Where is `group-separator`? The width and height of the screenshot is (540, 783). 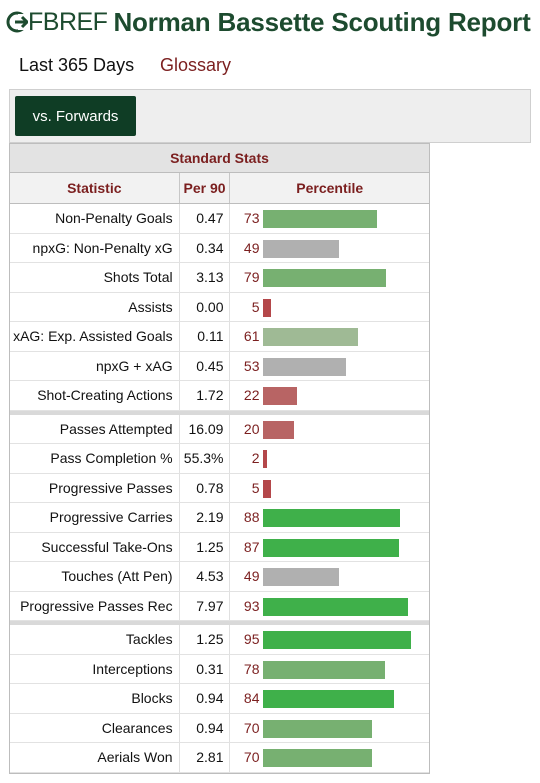 group-separator is located at coordinates (219, 623).